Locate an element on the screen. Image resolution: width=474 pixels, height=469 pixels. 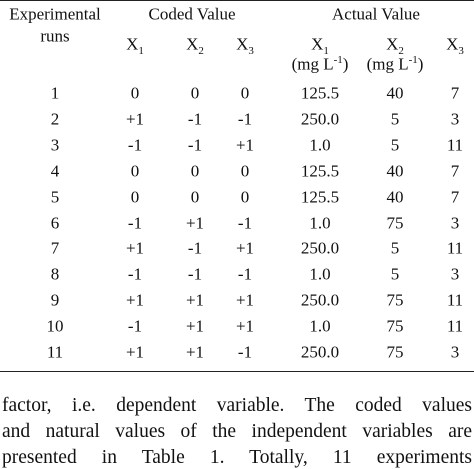
header-runs: Experimental is located at coordinates (55, 14).